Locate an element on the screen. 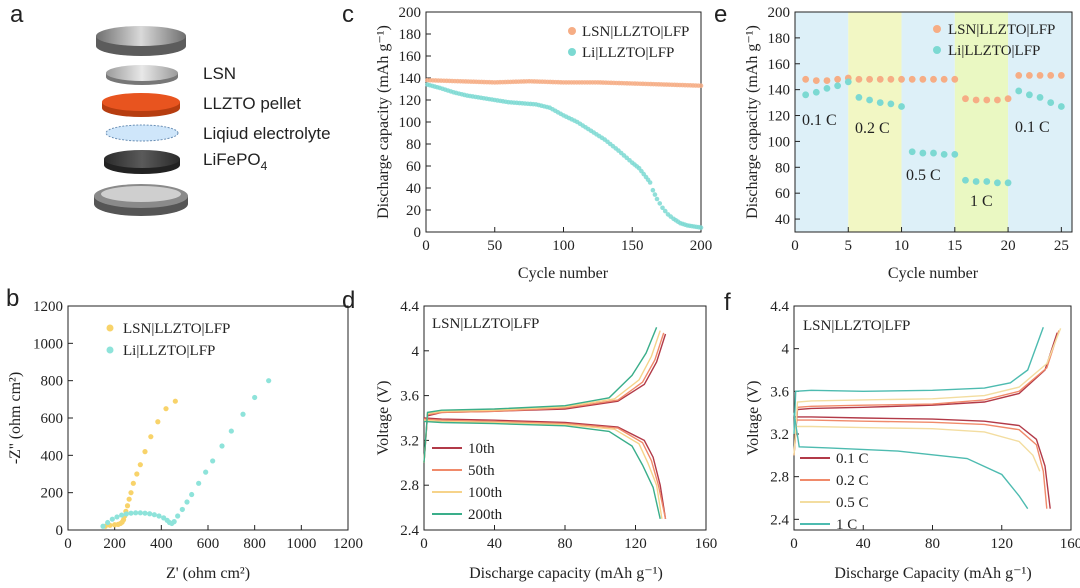 Image resolution: width=1080 pixels, height=588 pixels. schematic-label-llzto: LLZTO pellet is located at coordinates (252, 103).